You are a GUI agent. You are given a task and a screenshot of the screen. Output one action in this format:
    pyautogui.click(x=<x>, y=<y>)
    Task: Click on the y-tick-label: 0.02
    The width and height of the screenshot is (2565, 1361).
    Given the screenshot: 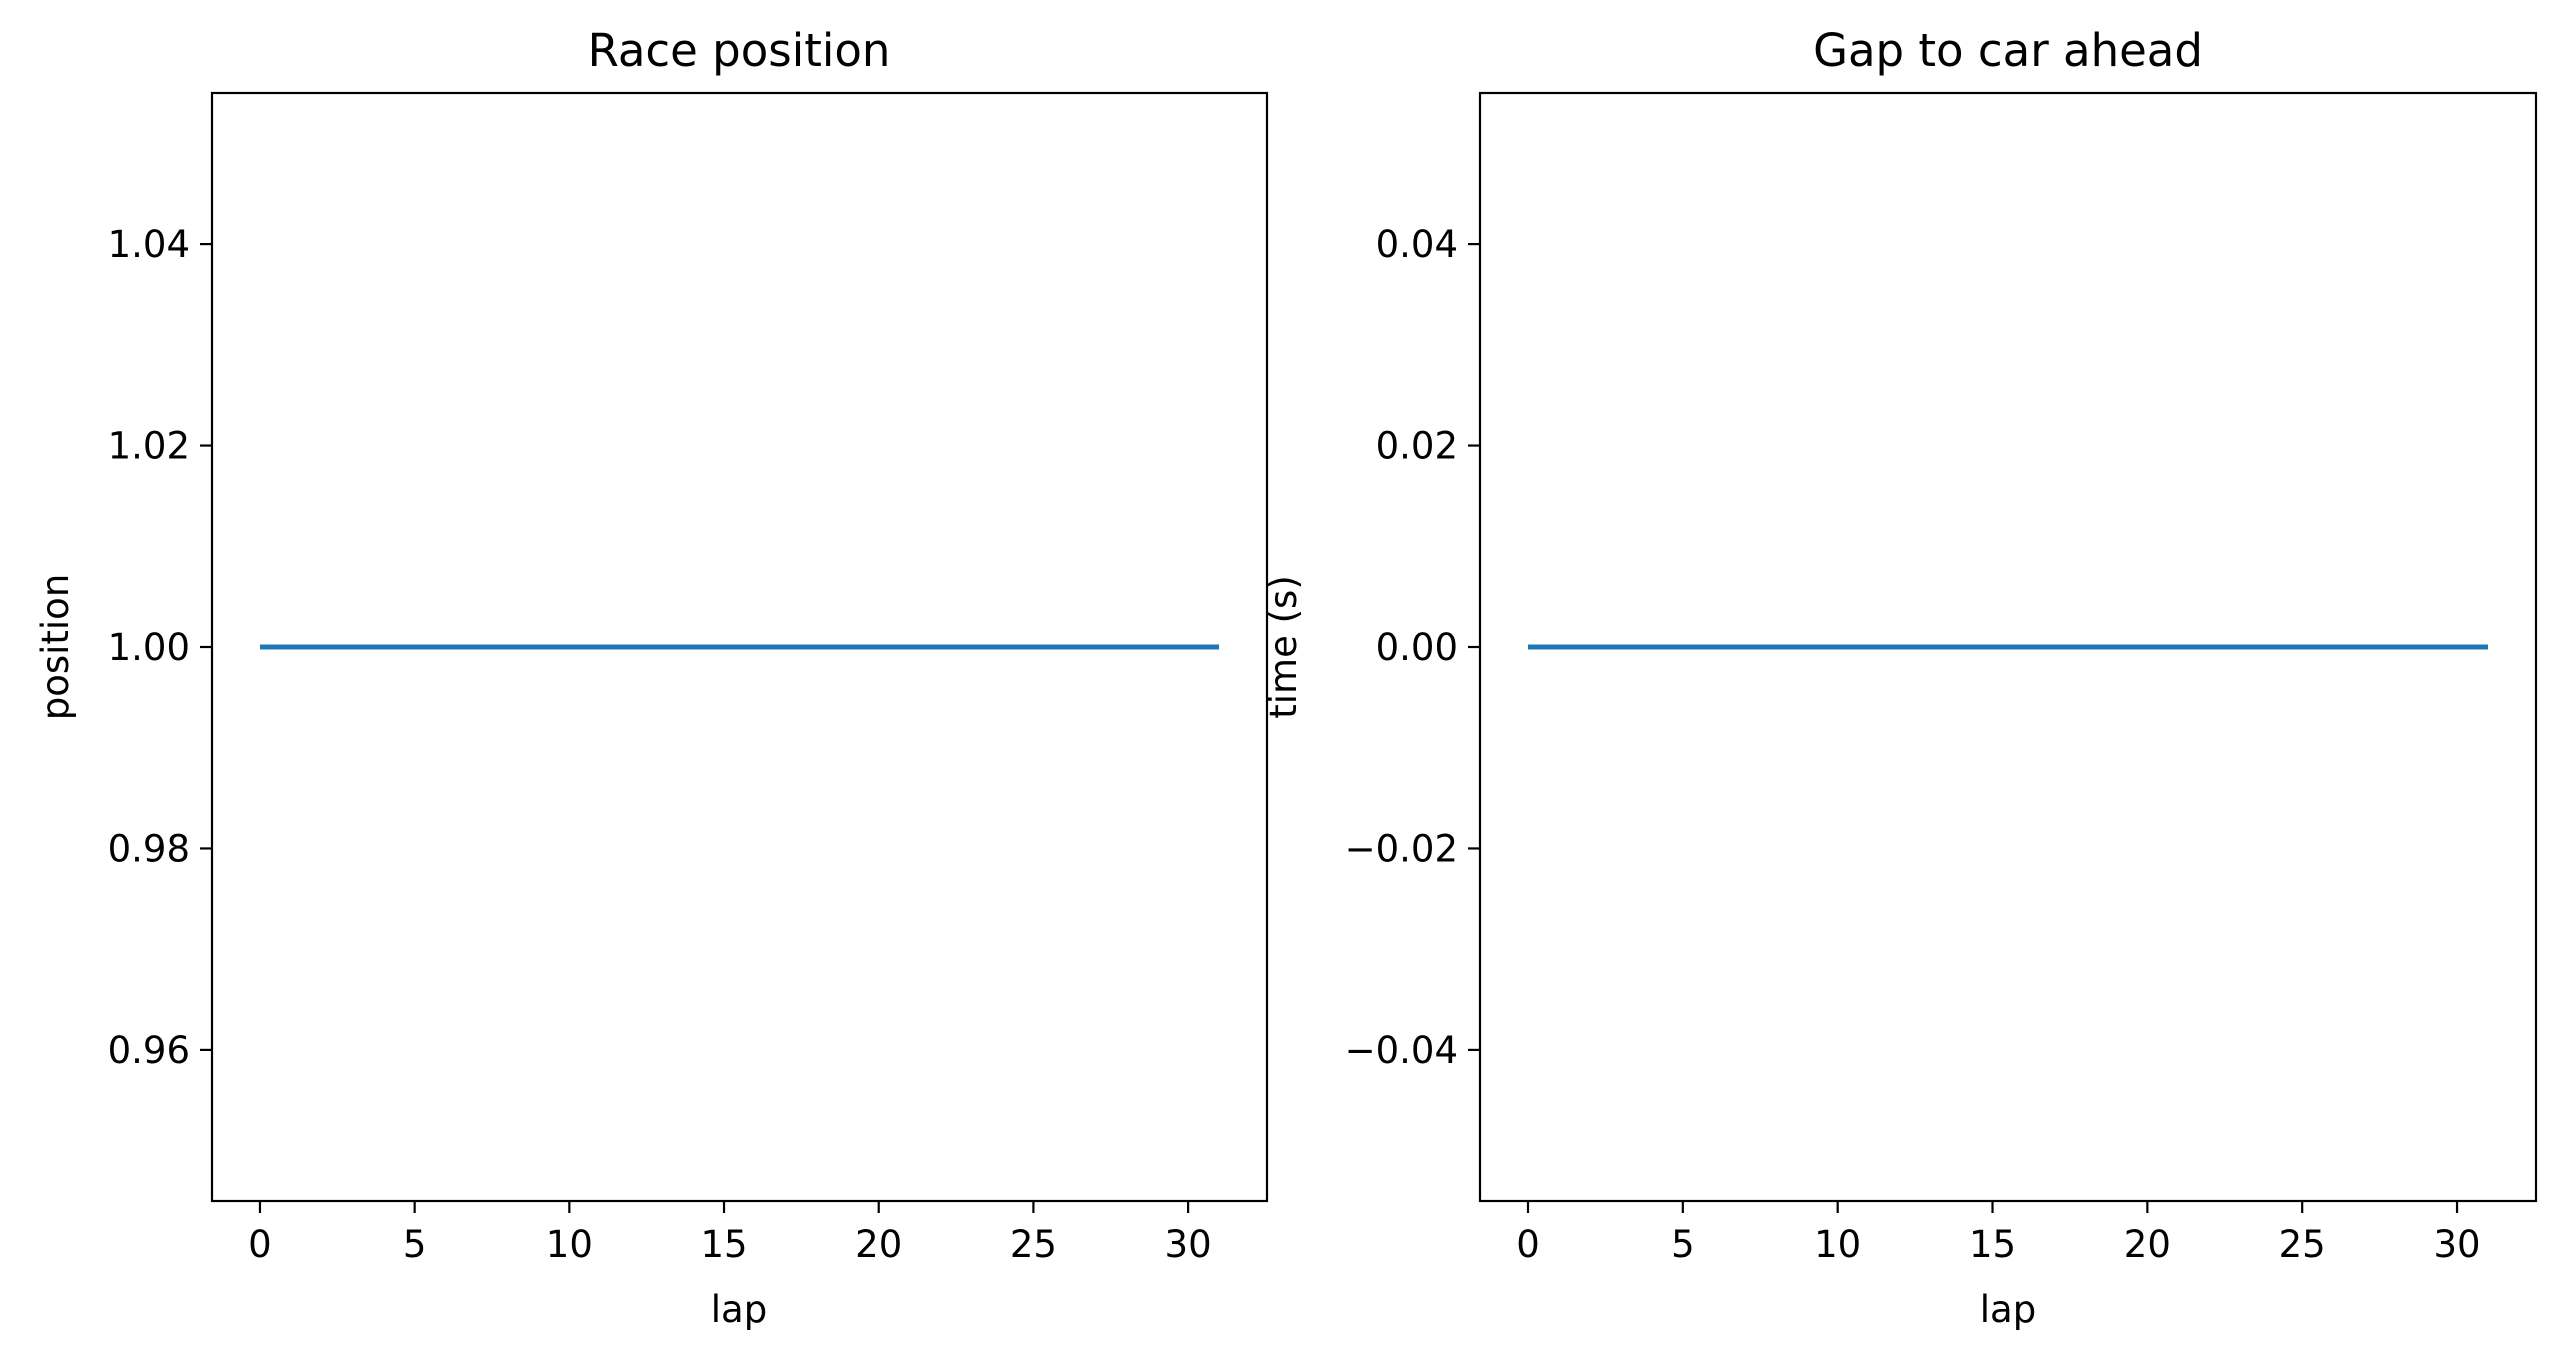 What is the action you would take?
    pyautogui.click(x=1417, y=446)
    